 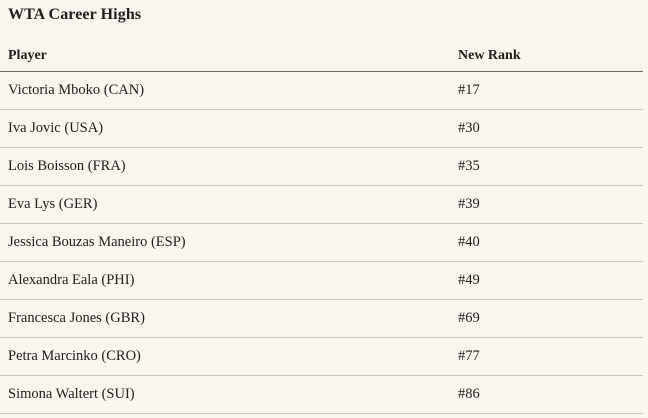 I want to click on table-row: Alexandra Eala (PHI) #49, so click(x=321, y=280).